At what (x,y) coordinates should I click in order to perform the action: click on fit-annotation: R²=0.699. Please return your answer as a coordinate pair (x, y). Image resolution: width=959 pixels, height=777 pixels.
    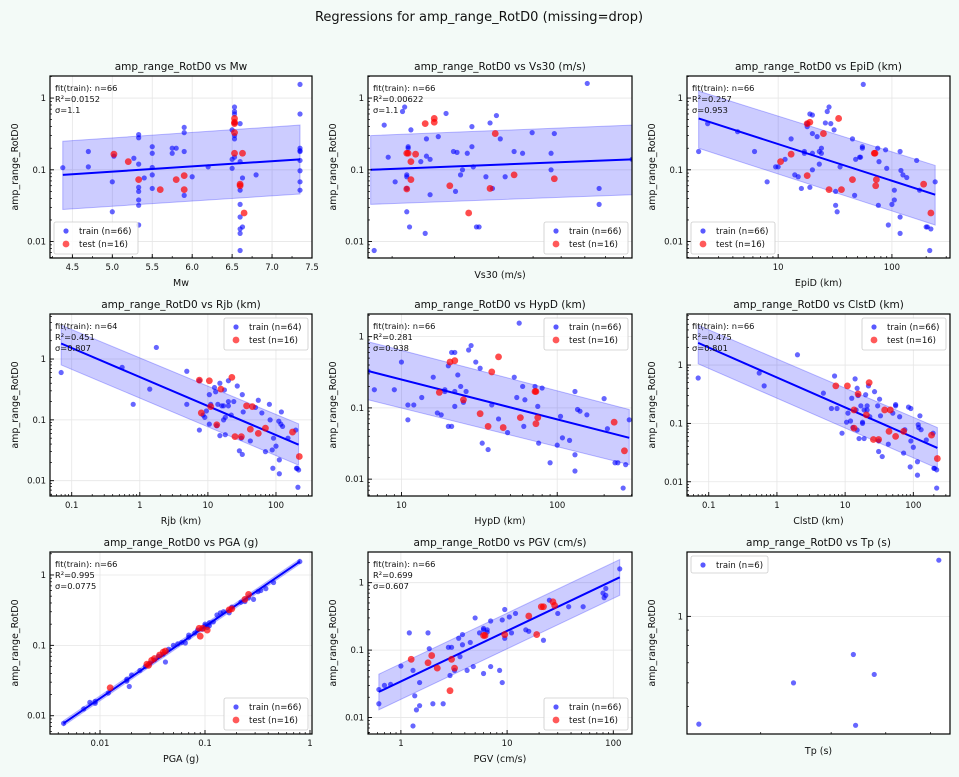
    Looking at the image, I should click on (393, 575).